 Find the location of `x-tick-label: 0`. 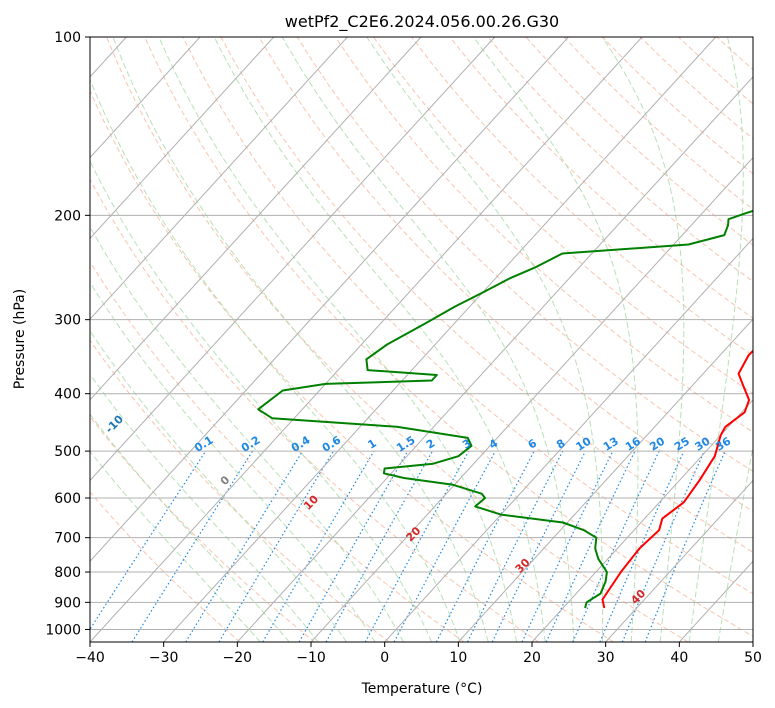

x-tick-label: 0 is located at coordinates (384, 658).